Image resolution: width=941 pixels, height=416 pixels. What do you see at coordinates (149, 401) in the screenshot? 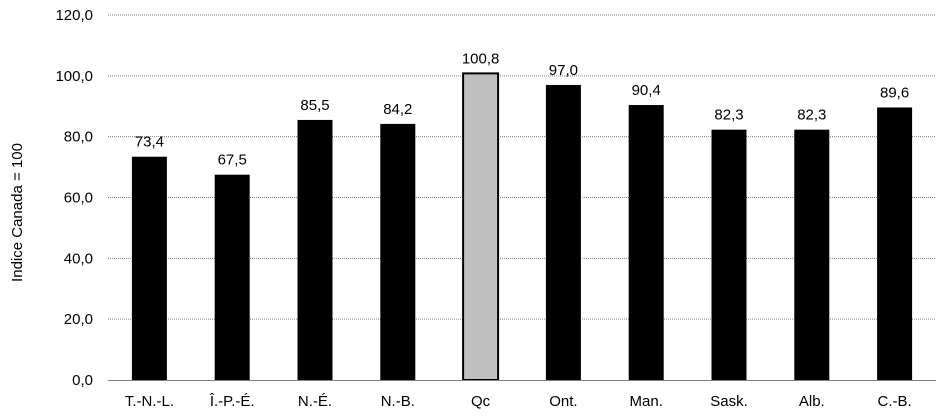
I see `x-category-label: T.-N.-L.` at bounding box center [149, 401].